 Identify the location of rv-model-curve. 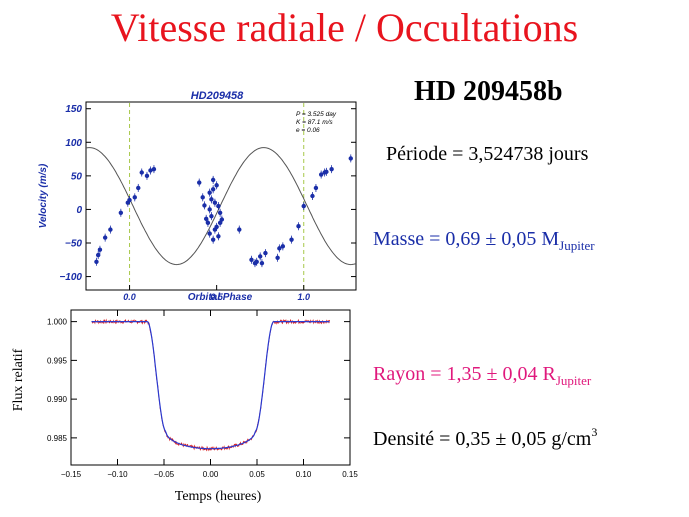
(221, 206).